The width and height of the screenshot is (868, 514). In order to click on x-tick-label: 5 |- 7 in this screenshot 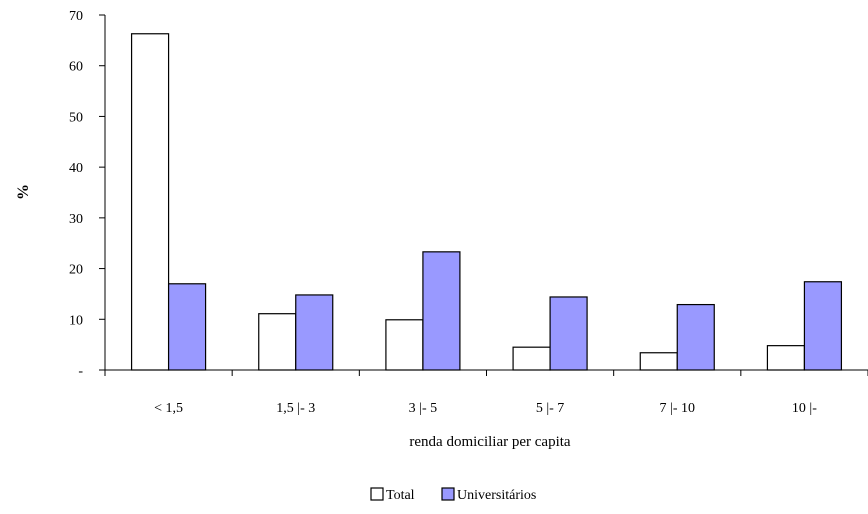, I will do `click(550, 408)`.